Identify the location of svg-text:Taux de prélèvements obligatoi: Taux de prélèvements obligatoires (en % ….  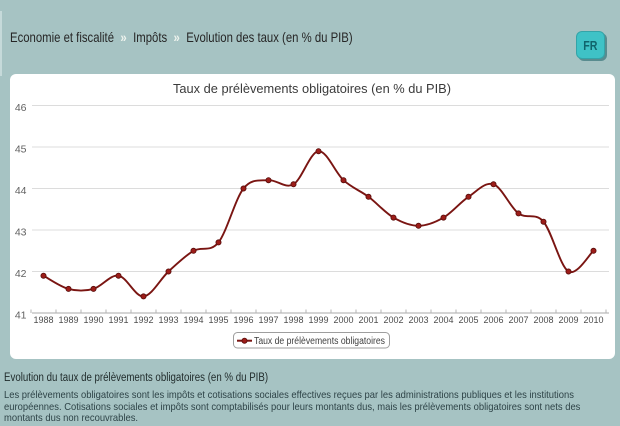
(312, 88).